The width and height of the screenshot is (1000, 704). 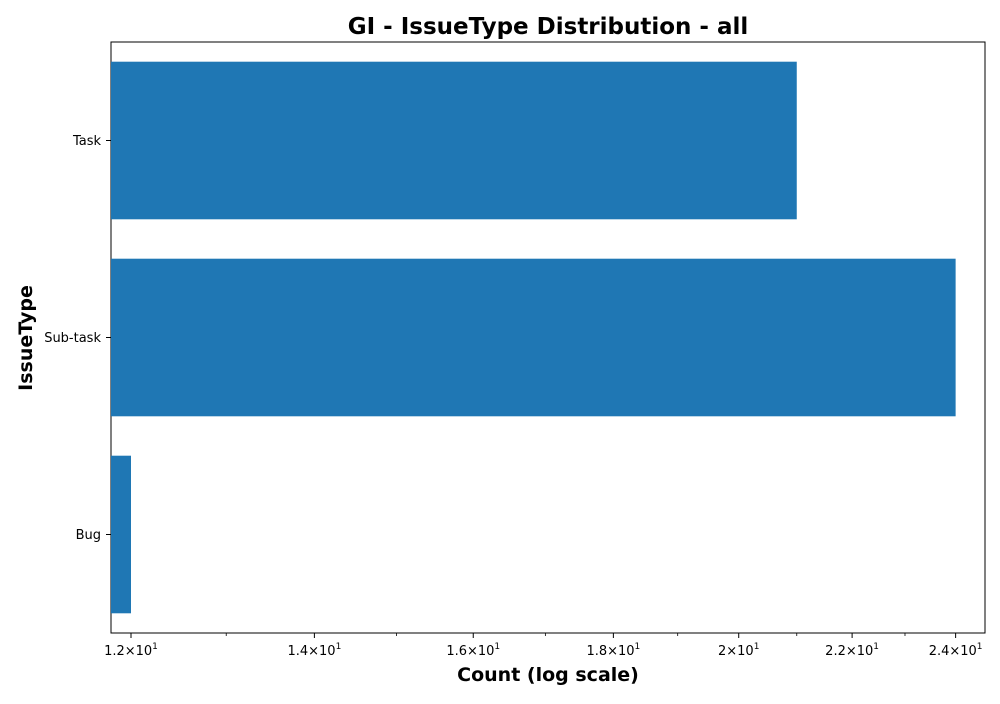 I want to click on y-tick-label: Sub-task, so click(x=72, y=338).